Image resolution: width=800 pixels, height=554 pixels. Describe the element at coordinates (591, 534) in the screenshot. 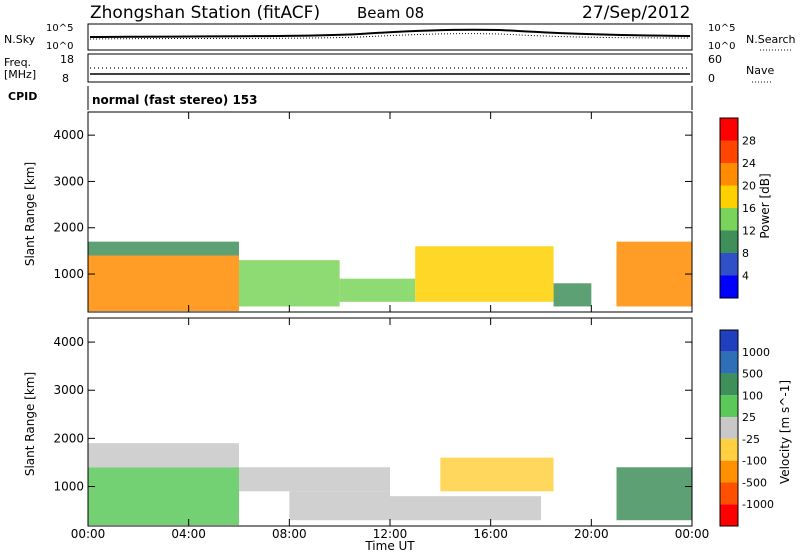

I see `x-tick-label-5: 20:00` at that location.